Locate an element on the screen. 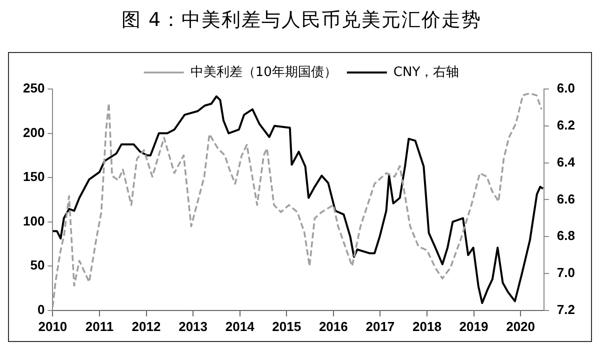 This screenshot has width=603, height=349. x-tick-label: 2019 is located at coordinates (473, 326).